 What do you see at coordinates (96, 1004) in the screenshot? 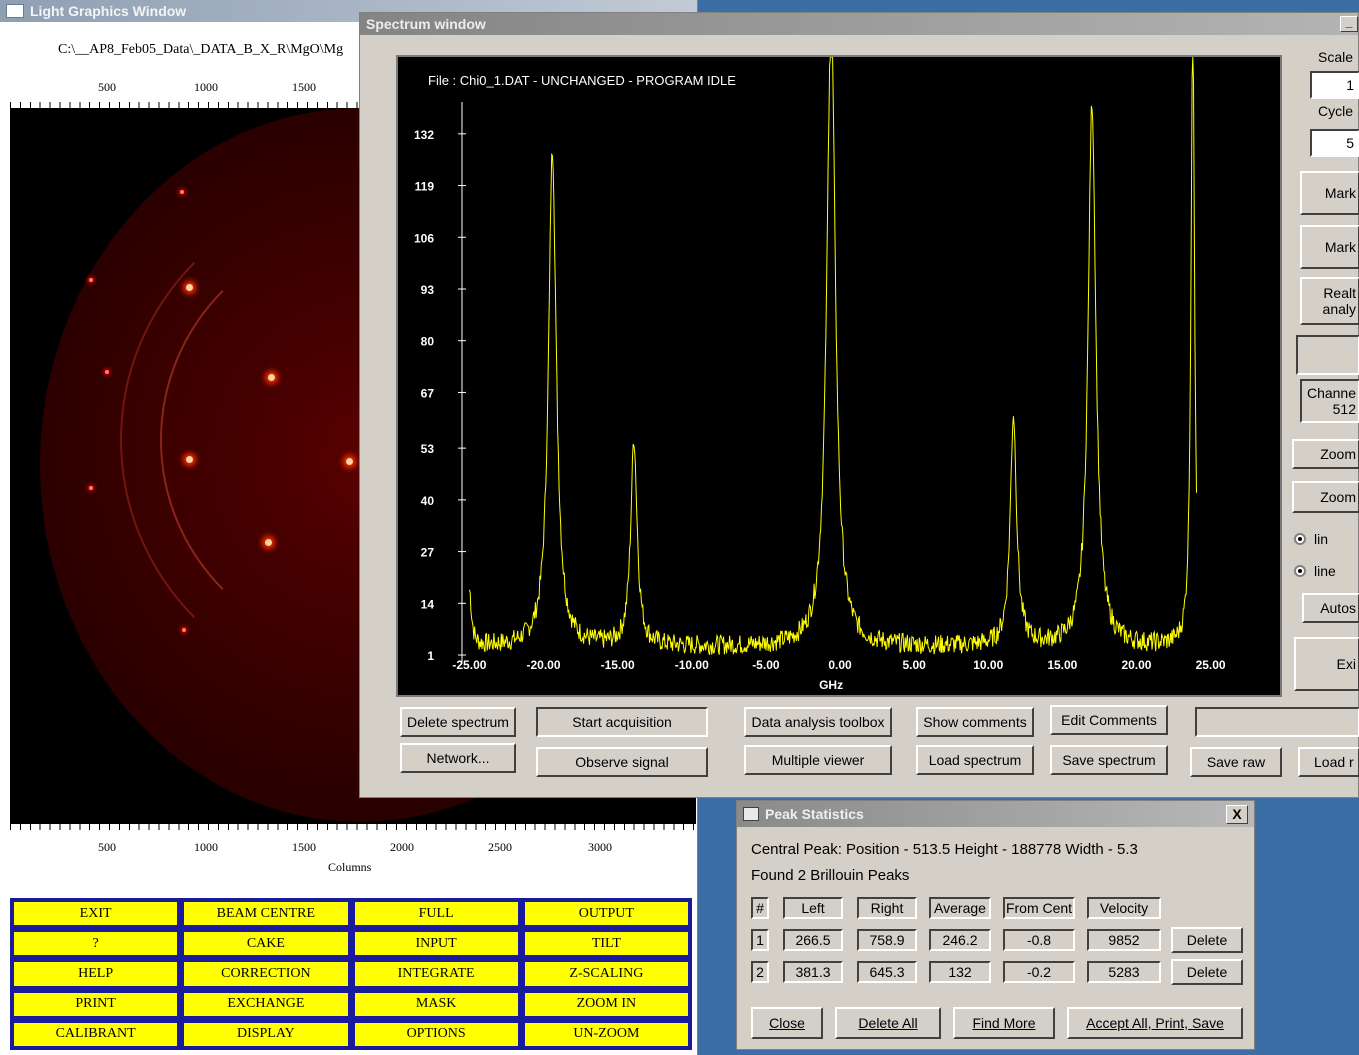
I see `menu-print: PRINT` at bounding box center [96, 1004].